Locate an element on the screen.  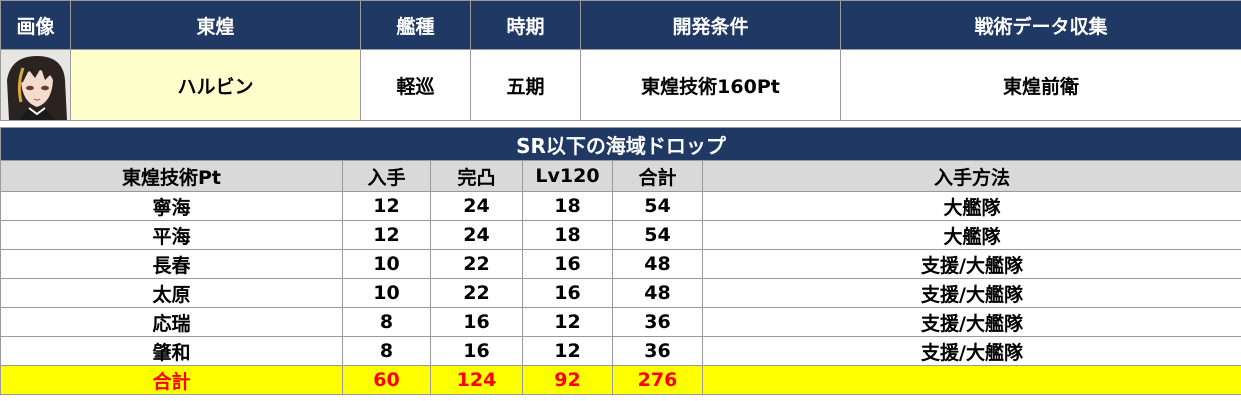
character-portrait is located at coordinates (35, 85).